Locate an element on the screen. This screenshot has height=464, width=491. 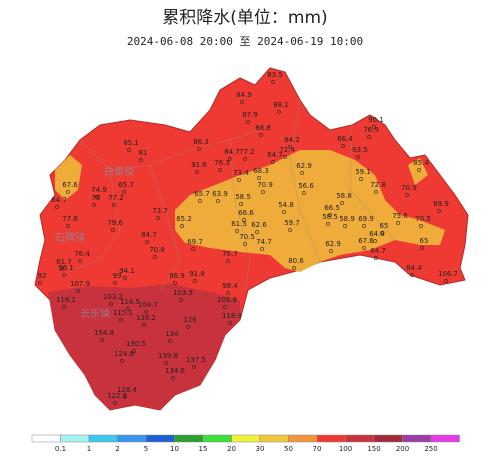
station-value: 70.5 is located at coordinates (423, 219).